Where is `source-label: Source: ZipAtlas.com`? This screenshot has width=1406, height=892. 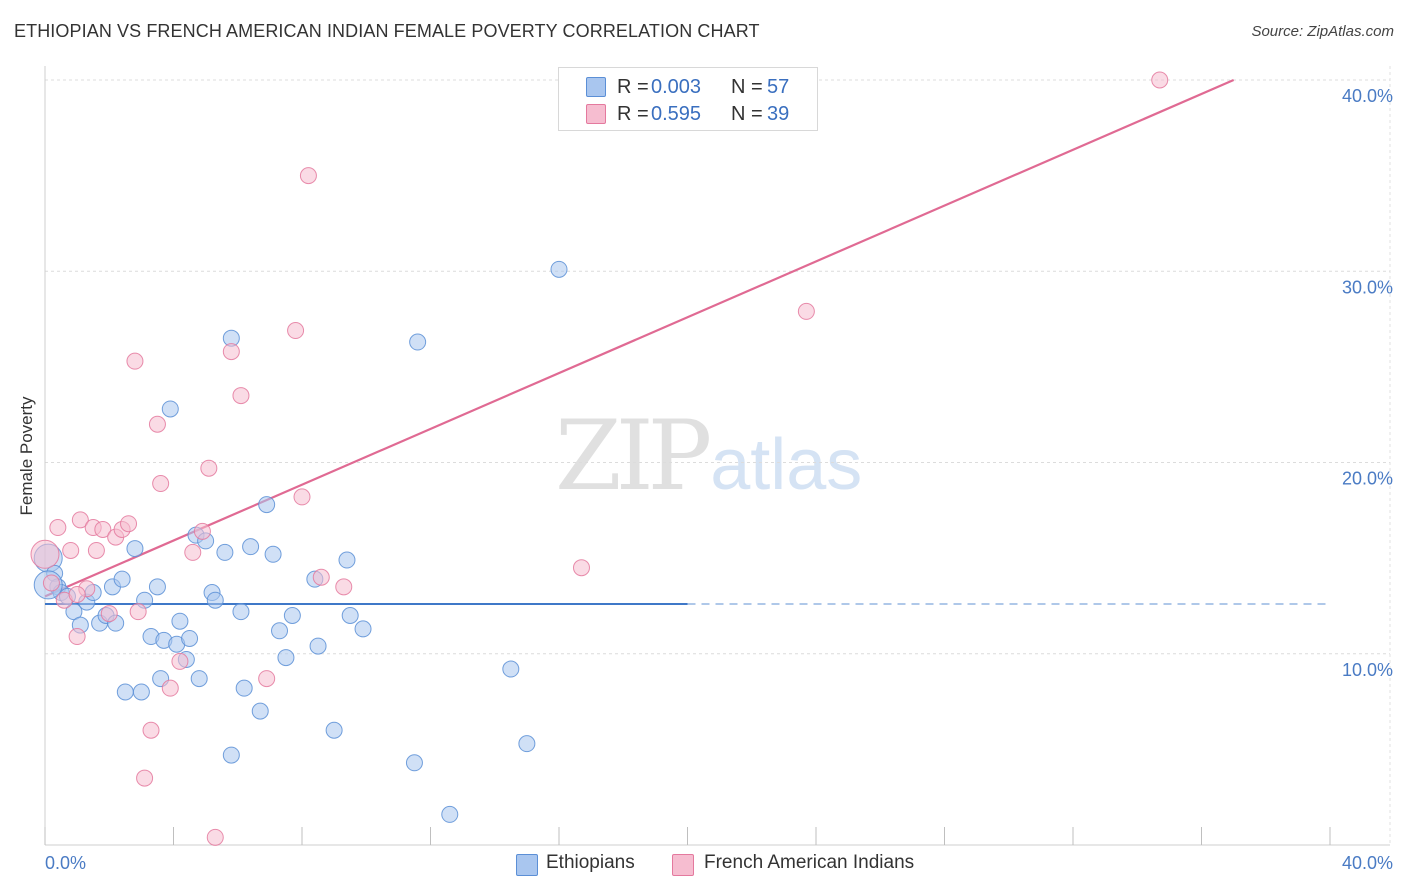 source-label: Source: ZipAtlas.com is located at coordinates (1322, 31).